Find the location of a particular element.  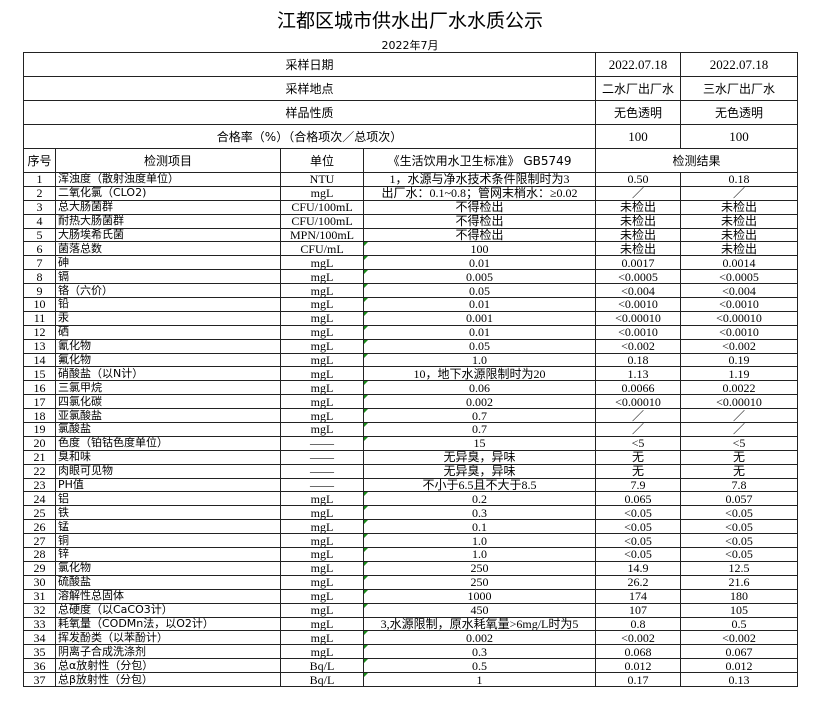

report-month: 2022年7月 is located at coordinates (410, 45).